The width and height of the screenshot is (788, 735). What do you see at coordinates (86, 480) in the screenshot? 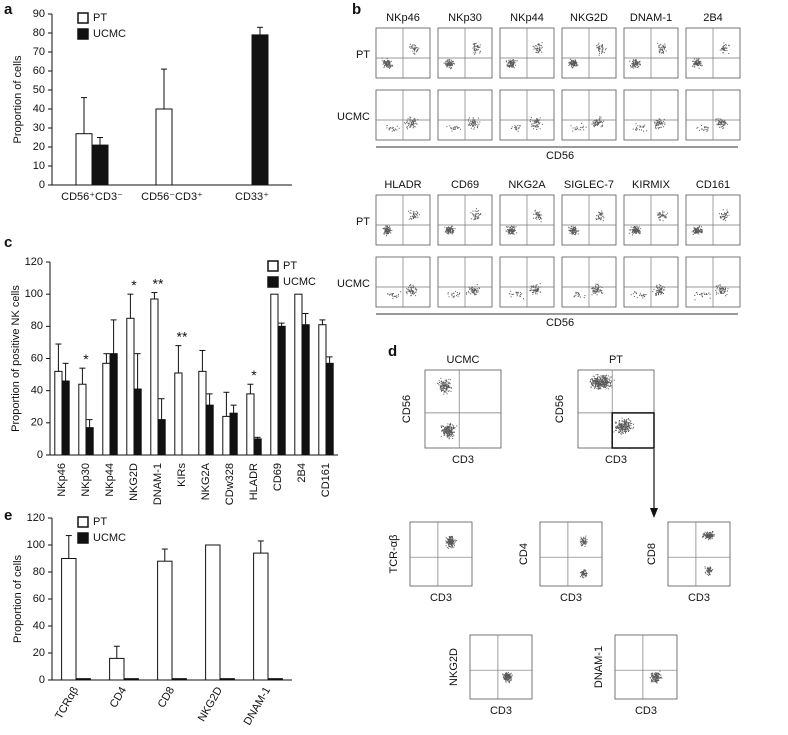
I see `x-tick-label: NKp30` at bounding box center [86, 480].